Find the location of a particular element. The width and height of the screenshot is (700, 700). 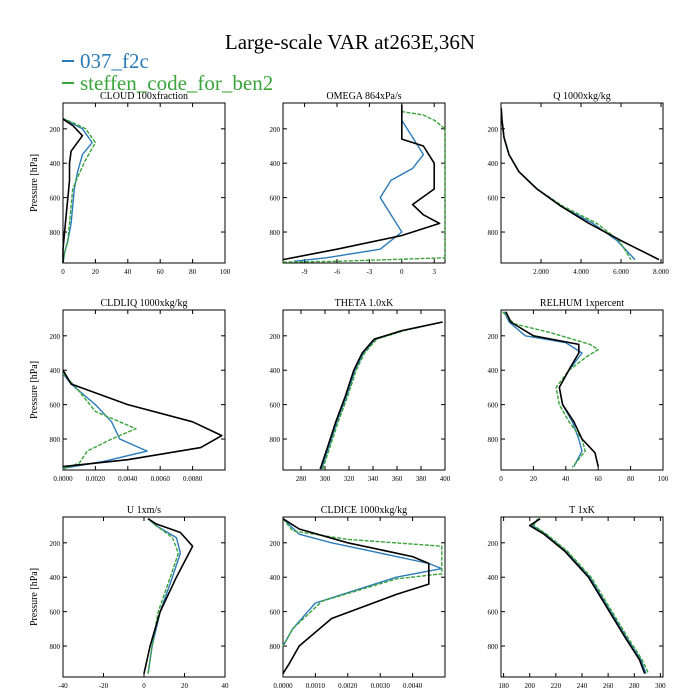

panel-4-series-green is located at coordinates (99, 421).